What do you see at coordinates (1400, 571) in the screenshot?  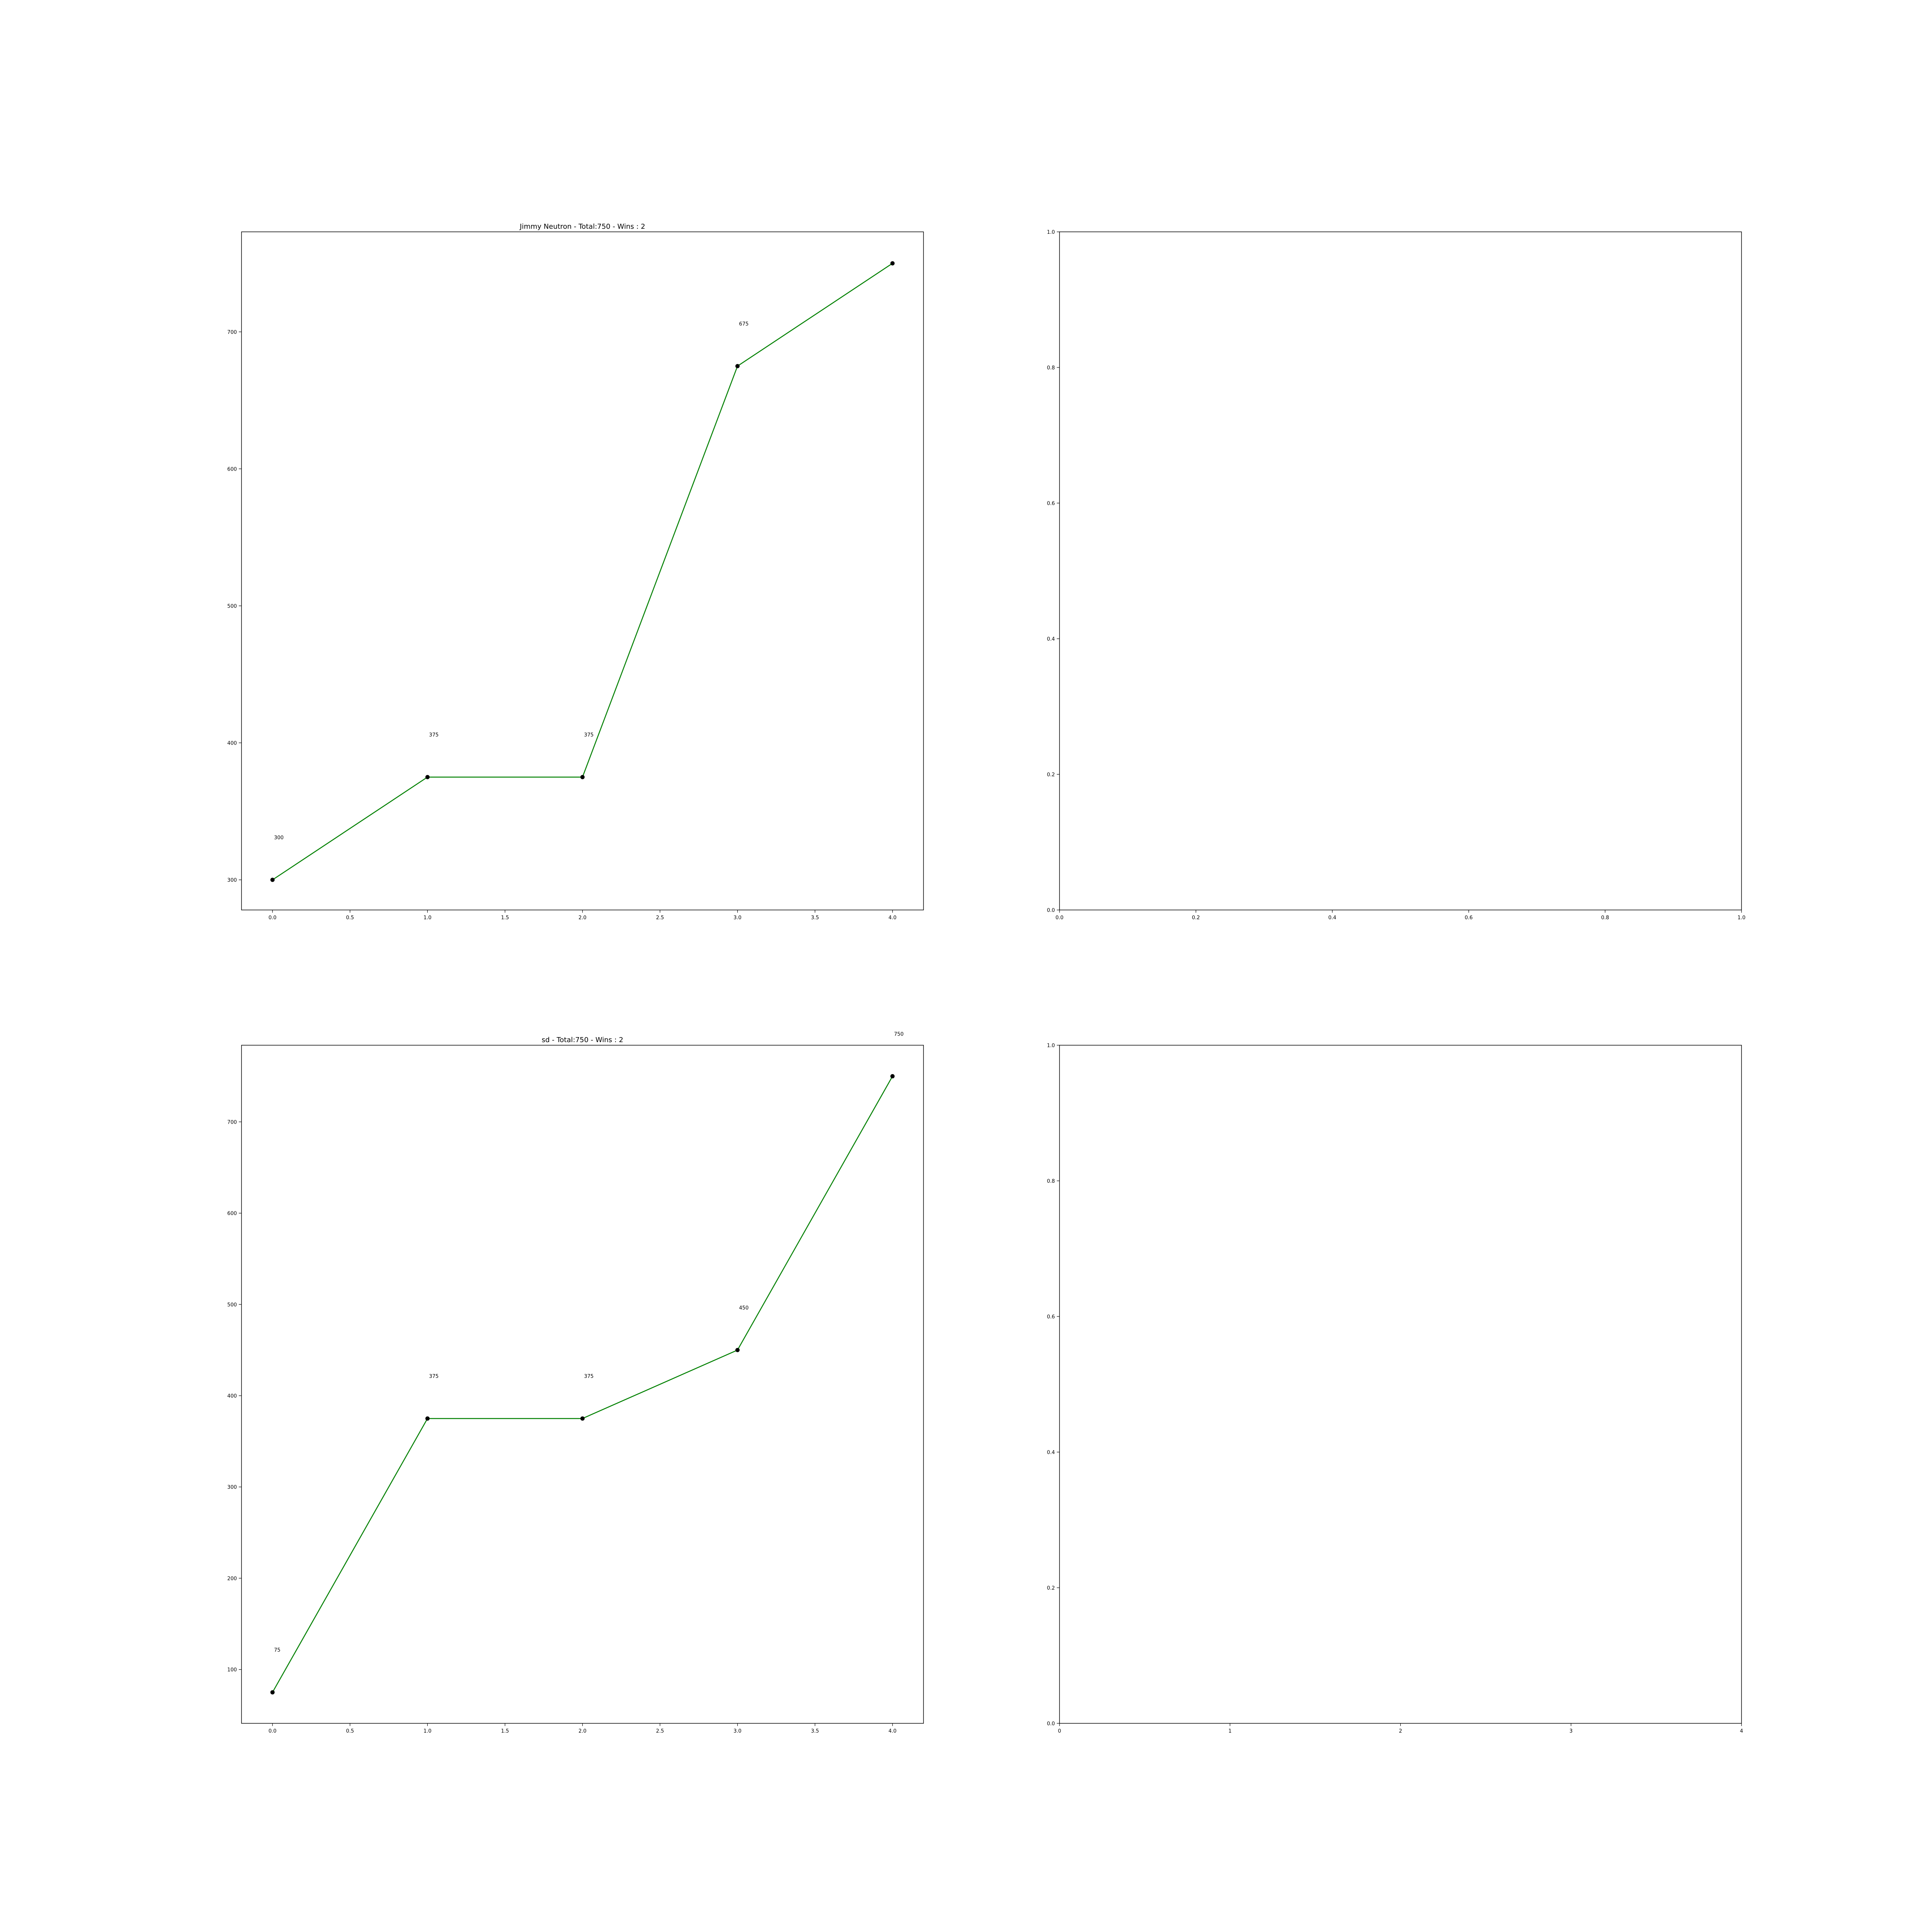 I see `axes-frame` at bounding box center [1400, 571].